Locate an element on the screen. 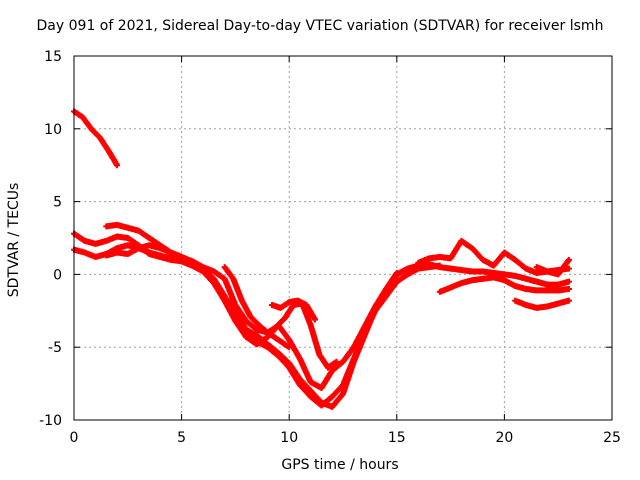  x-tick-label: 0 is located at coordinates (74, 438).